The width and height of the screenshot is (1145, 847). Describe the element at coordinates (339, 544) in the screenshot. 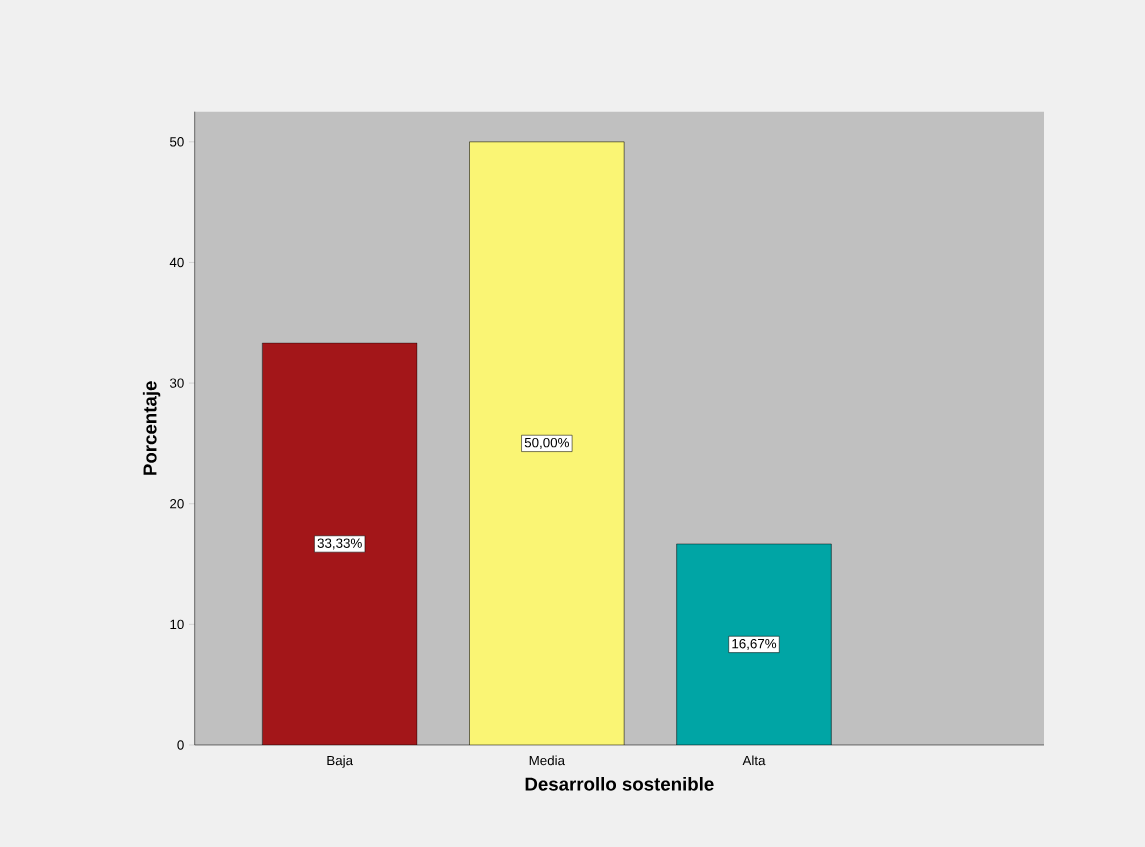

I see `data-label: 33,33%` at that location.